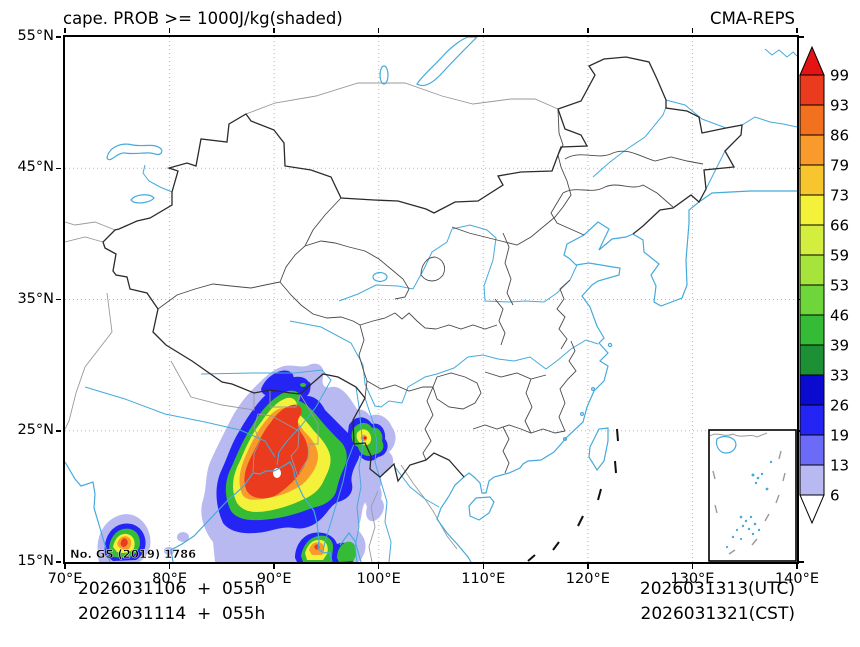  Describe the element at coordinates (458, 263) in the screenshot. I see `yellow-river` at that location.